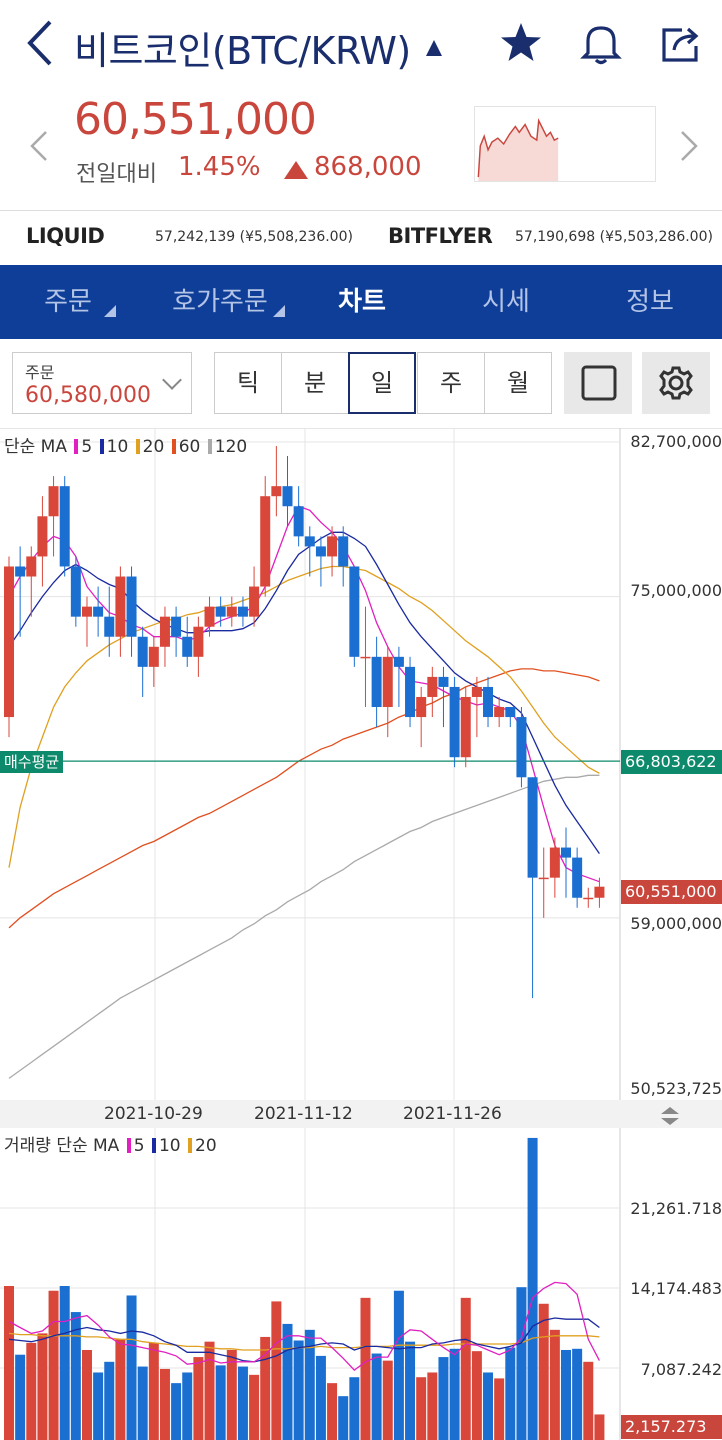 This screenshot has height=1440, width=722. Describe the element at coordinates (76, 446) in the screenshot. I see `ma5-swatch` at that location.